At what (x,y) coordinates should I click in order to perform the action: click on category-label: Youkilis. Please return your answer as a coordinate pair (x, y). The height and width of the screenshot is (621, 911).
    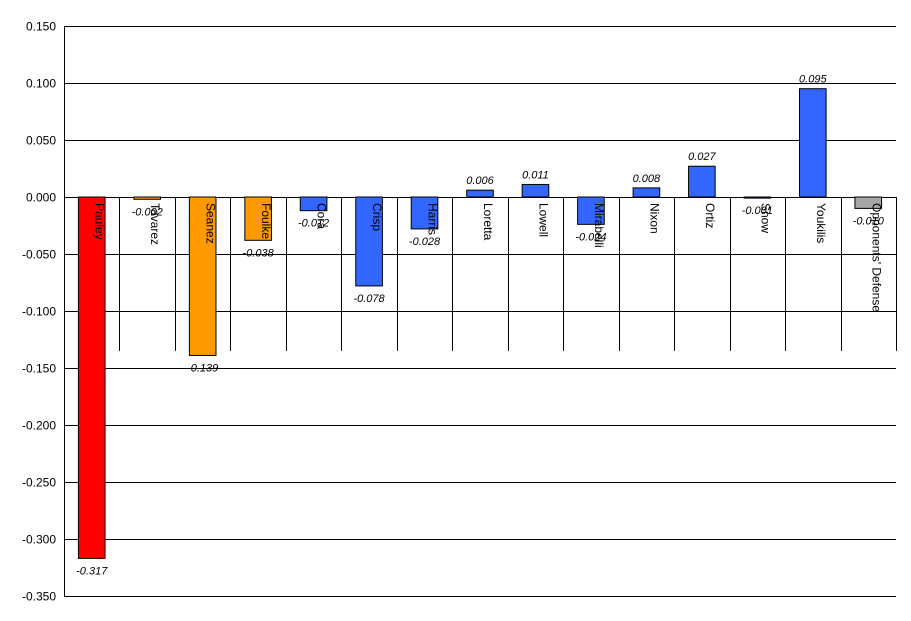
    Looking at the image, I should click on (821, 223).